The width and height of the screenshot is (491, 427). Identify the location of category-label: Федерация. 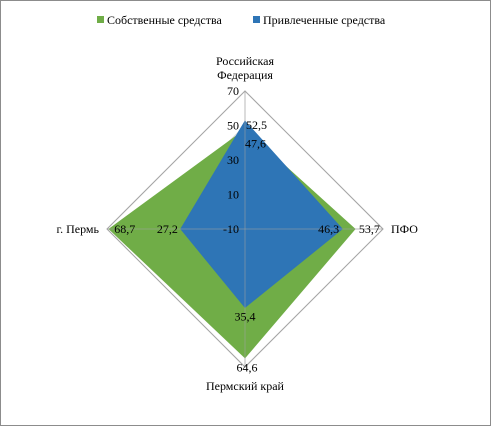
(245, 75).